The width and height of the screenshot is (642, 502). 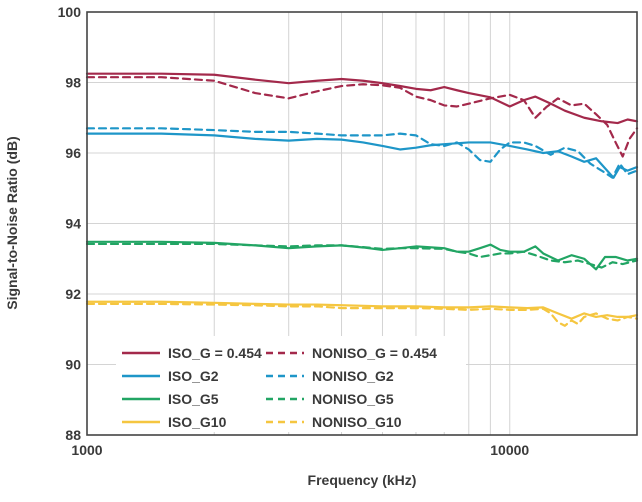 What do you see at coordinates (362, 310) in the screenshot?
I see `series-line-iso-g10` at bounding box center [362, 310].